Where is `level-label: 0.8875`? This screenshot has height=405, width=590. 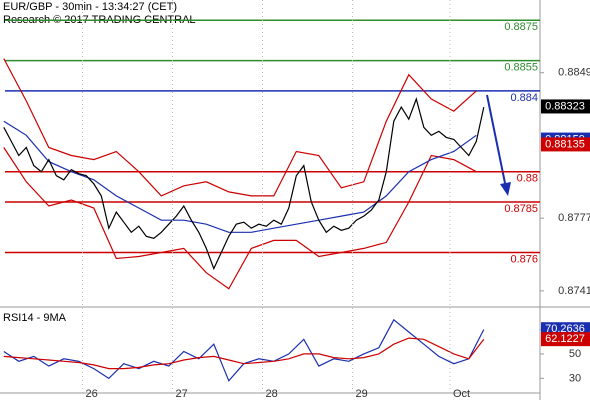
level-label: 0.8875 is located at coordinates (521, 27).